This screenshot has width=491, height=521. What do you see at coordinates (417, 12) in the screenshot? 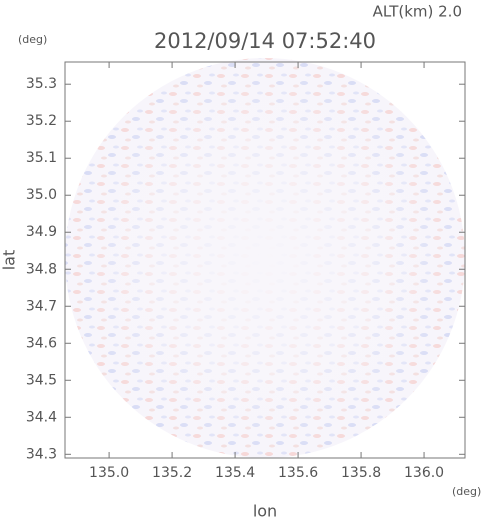
I see `altitude-label: ALT(km) 2.0` at bounding box center [417, 12].